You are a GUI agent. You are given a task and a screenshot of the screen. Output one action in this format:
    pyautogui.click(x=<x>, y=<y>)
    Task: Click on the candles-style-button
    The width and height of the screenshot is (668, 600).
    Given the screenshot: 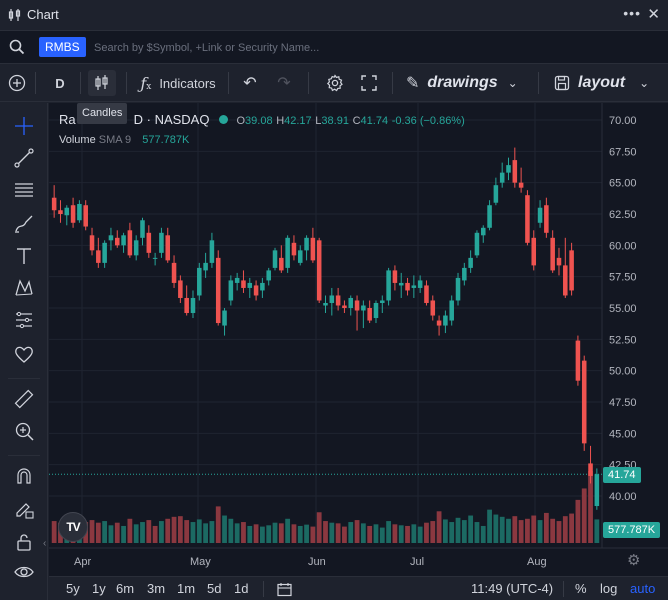 What is the action you would take?
    pyautogui.click(x=102, y=83)
    